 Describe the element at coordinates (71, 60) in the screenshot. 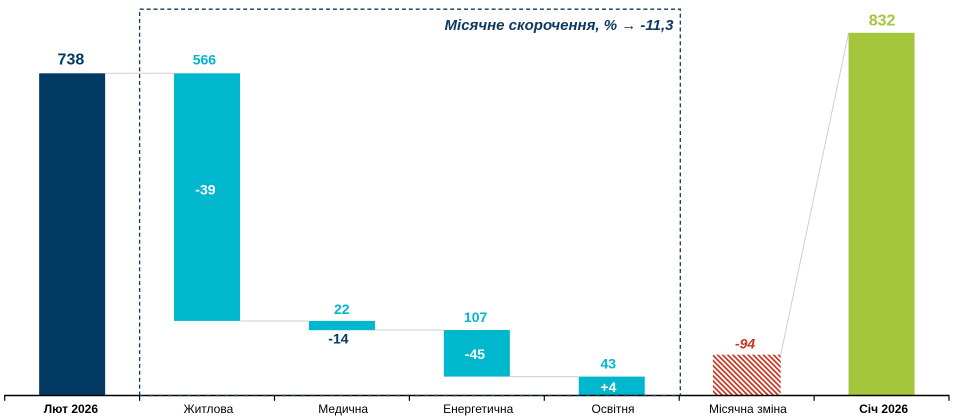

I see `svg-text: 738` at that location.